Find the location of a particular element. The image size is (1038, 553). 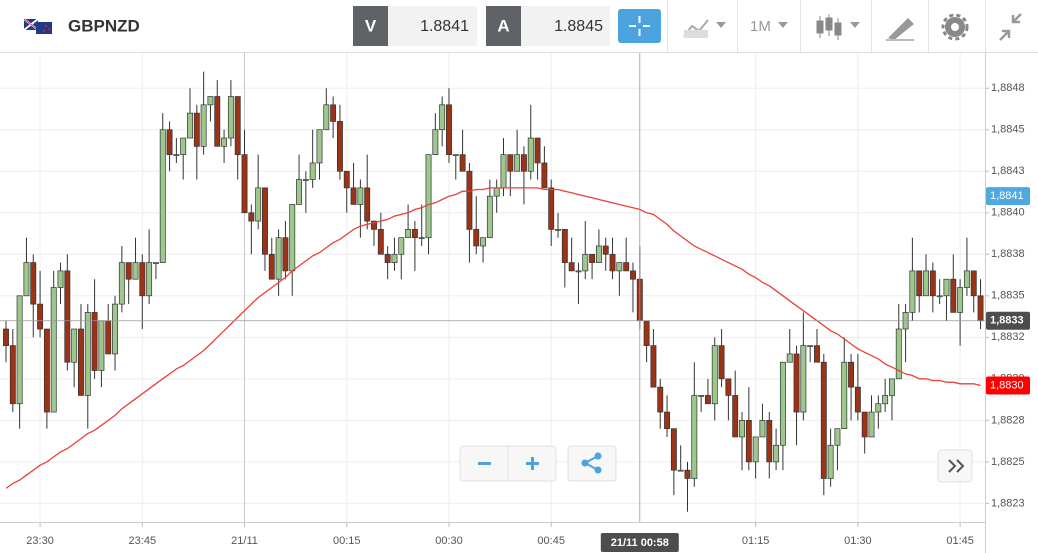

ask-label-box is located at coordinates (503, 26).